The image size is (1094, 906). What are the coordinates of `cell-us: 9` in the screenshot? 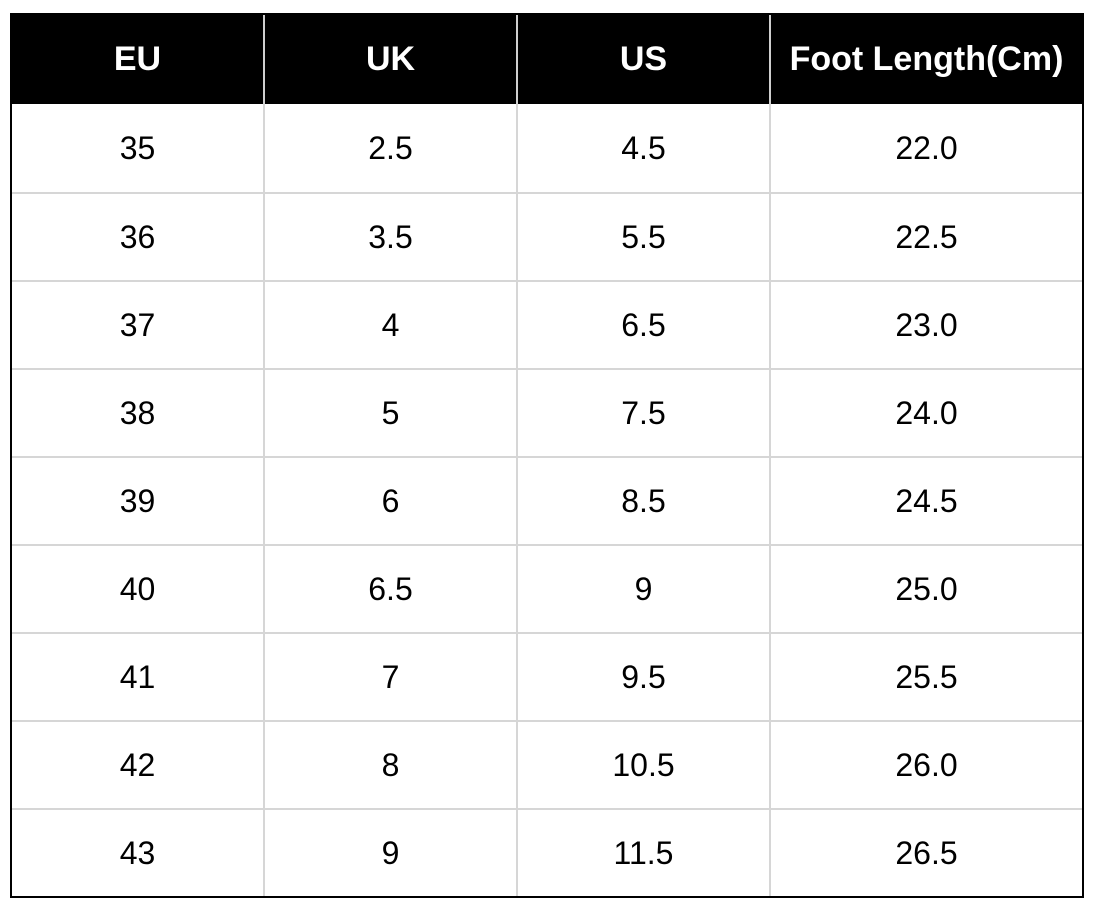 It's located at (644, 589).